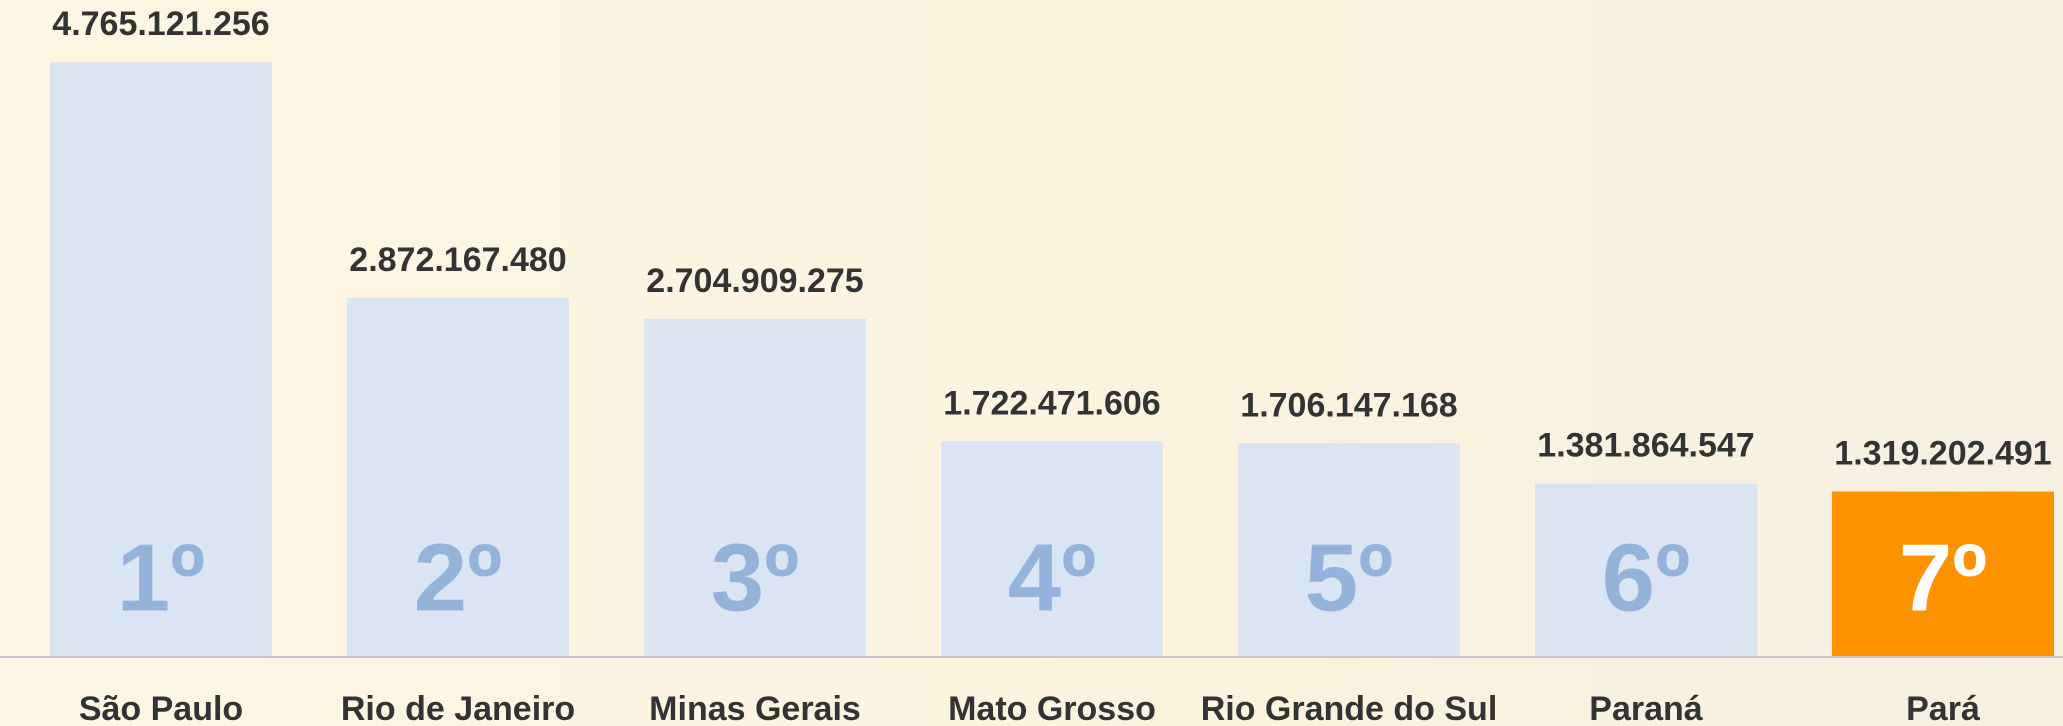 The image size is (2063, 726). What do you see at coordinates (1645, 446) in the screenshot?
I see `value-label: 1.381.864.547` at bounding box center [1645, 446].